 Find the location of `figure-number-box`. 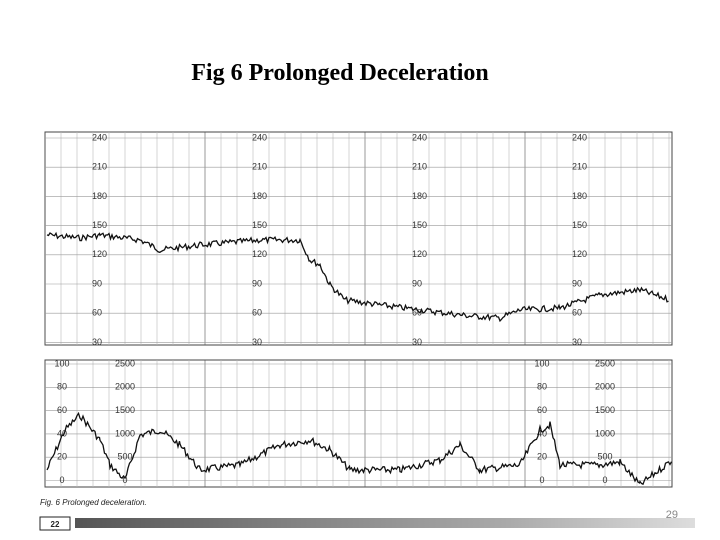

figure-number-box is located at coordinates (55, 523).